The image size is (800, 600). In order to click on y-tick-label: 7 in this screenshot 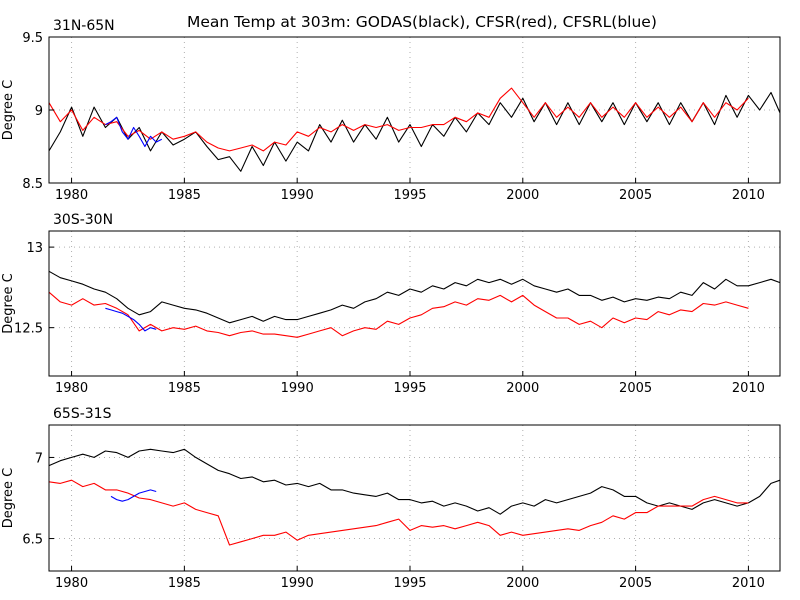, I will do `click(39, 458)`.